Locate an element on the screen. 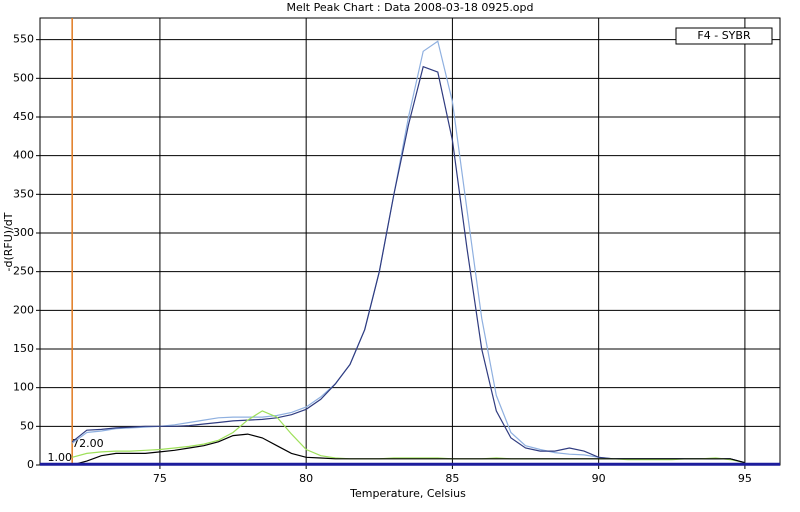 Image resolution: width=800 pixels, height=512 pixels. y-axis-label: -d(RFU)/dT is located at coordinates (8, 241).